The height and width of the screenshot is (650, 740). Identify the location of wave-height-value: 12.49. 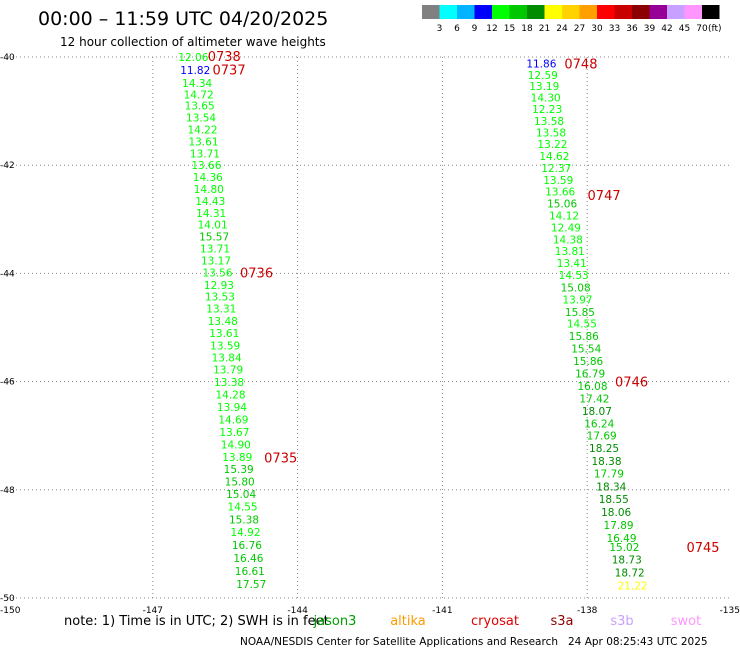
(566, 228).